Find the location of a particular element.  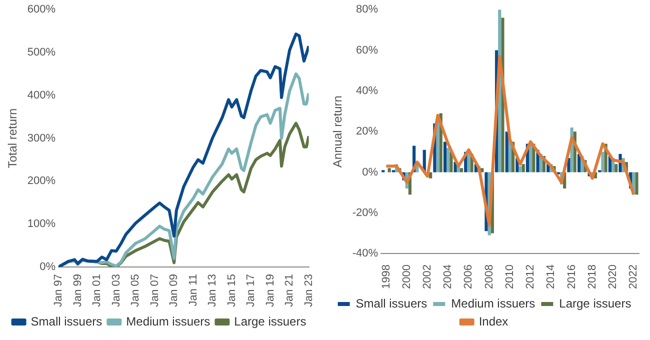

x-tick-label: 2004 is located at coordinates (448, 277).